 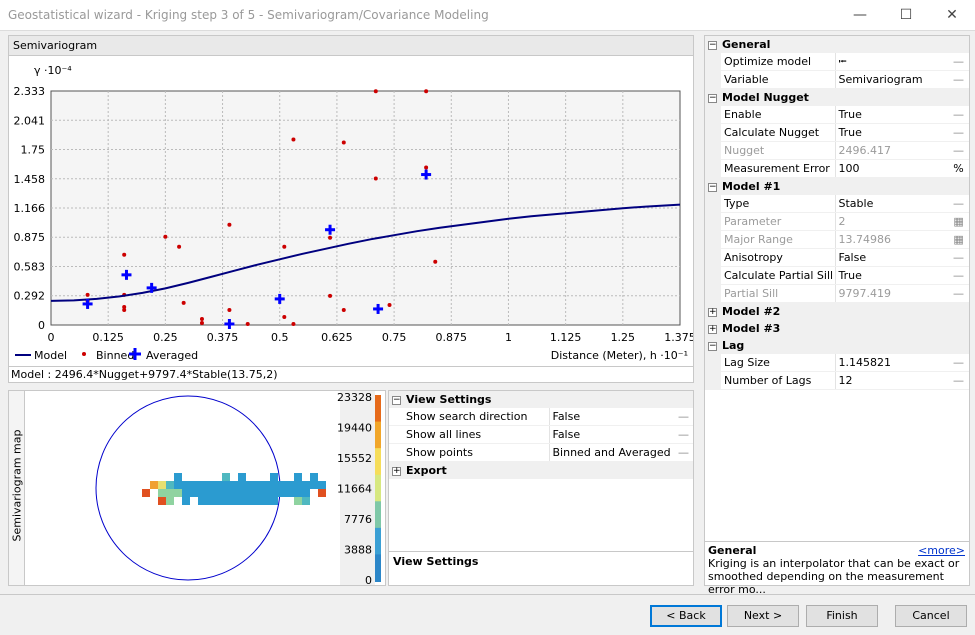 What do you see at coordinates (354, 489) in the screenshot?
I see `scale-label: 11664` at bounding box center [354, 489].